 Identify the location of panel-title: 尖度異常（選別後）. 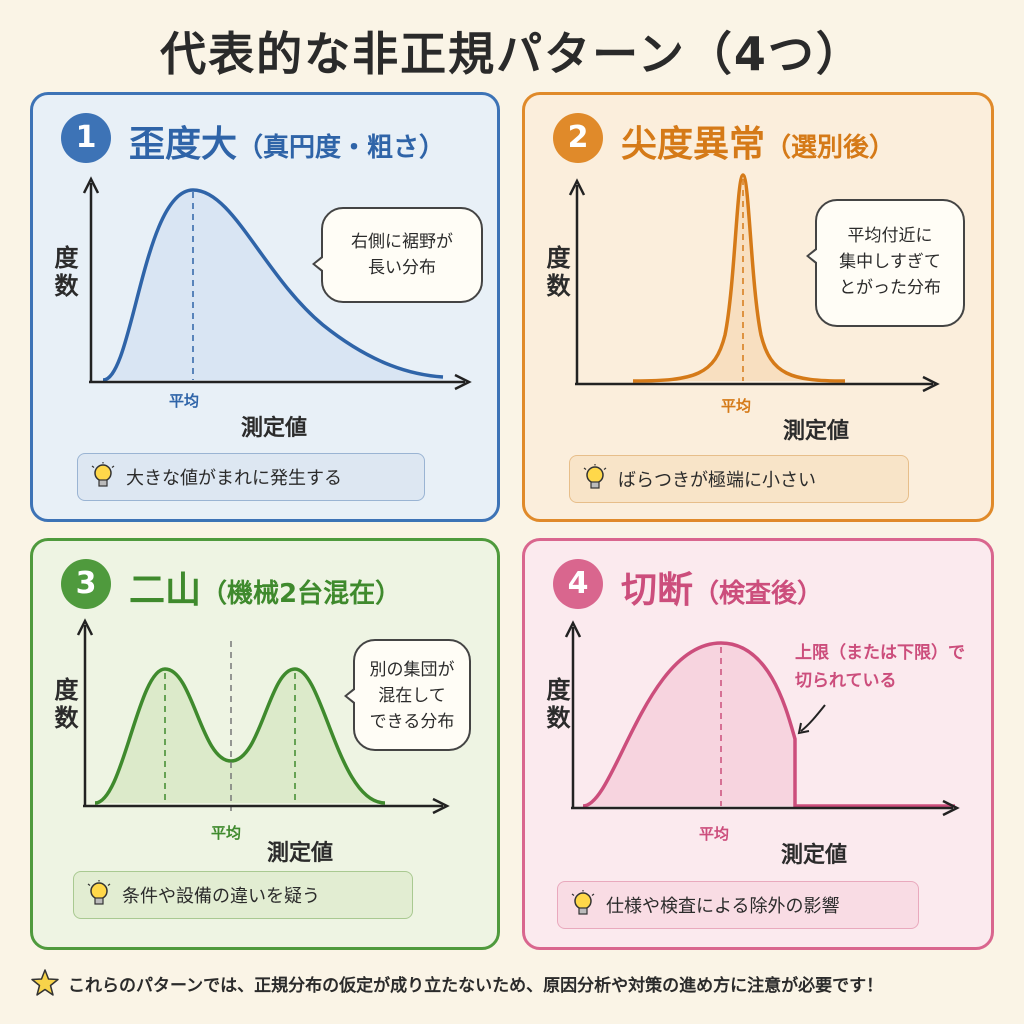
(758, 141).